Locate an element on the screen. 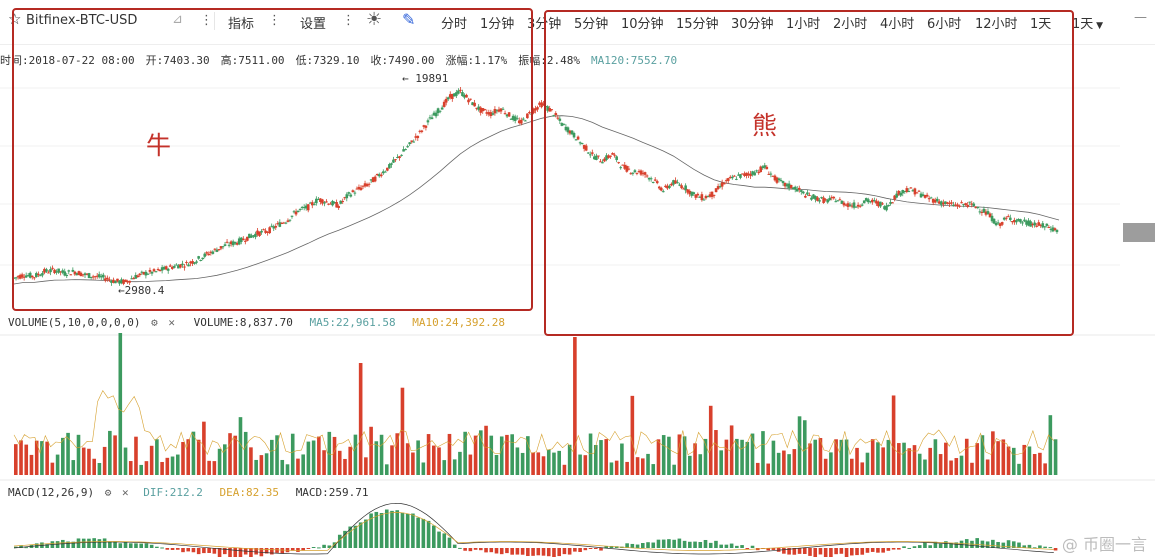 The height and width of the screenshot is (557, 1155). divider is located at coordinates (214, 21).